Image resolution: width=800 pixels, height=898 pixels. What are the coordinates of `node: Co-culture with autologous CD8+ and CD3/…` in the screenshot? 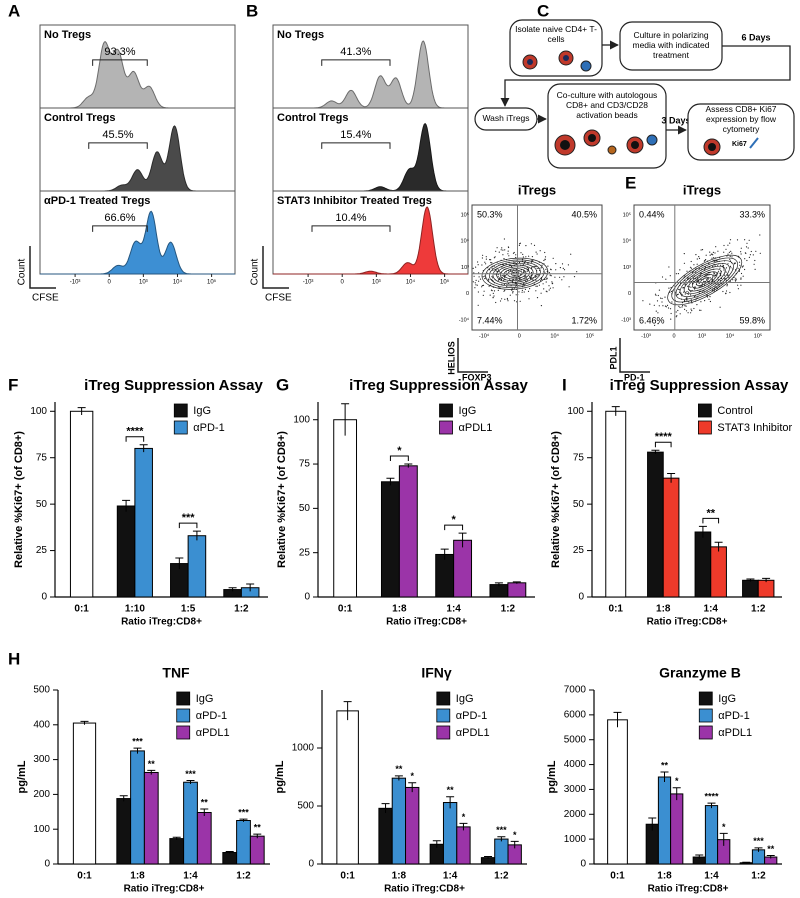 It's located at (607, 104).